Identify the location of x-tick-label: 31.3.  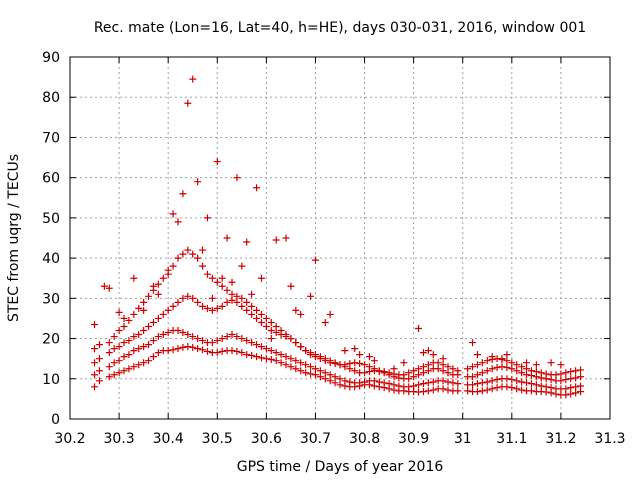
(609, 439).